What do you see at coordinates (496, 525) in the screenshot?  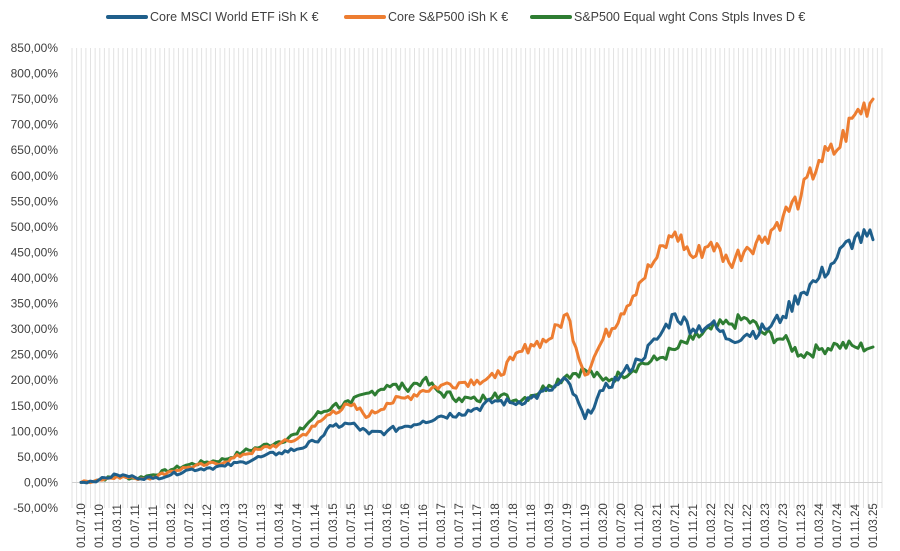 I see `x-tick-label: 01.03.18` at bounding box center [496, 525].